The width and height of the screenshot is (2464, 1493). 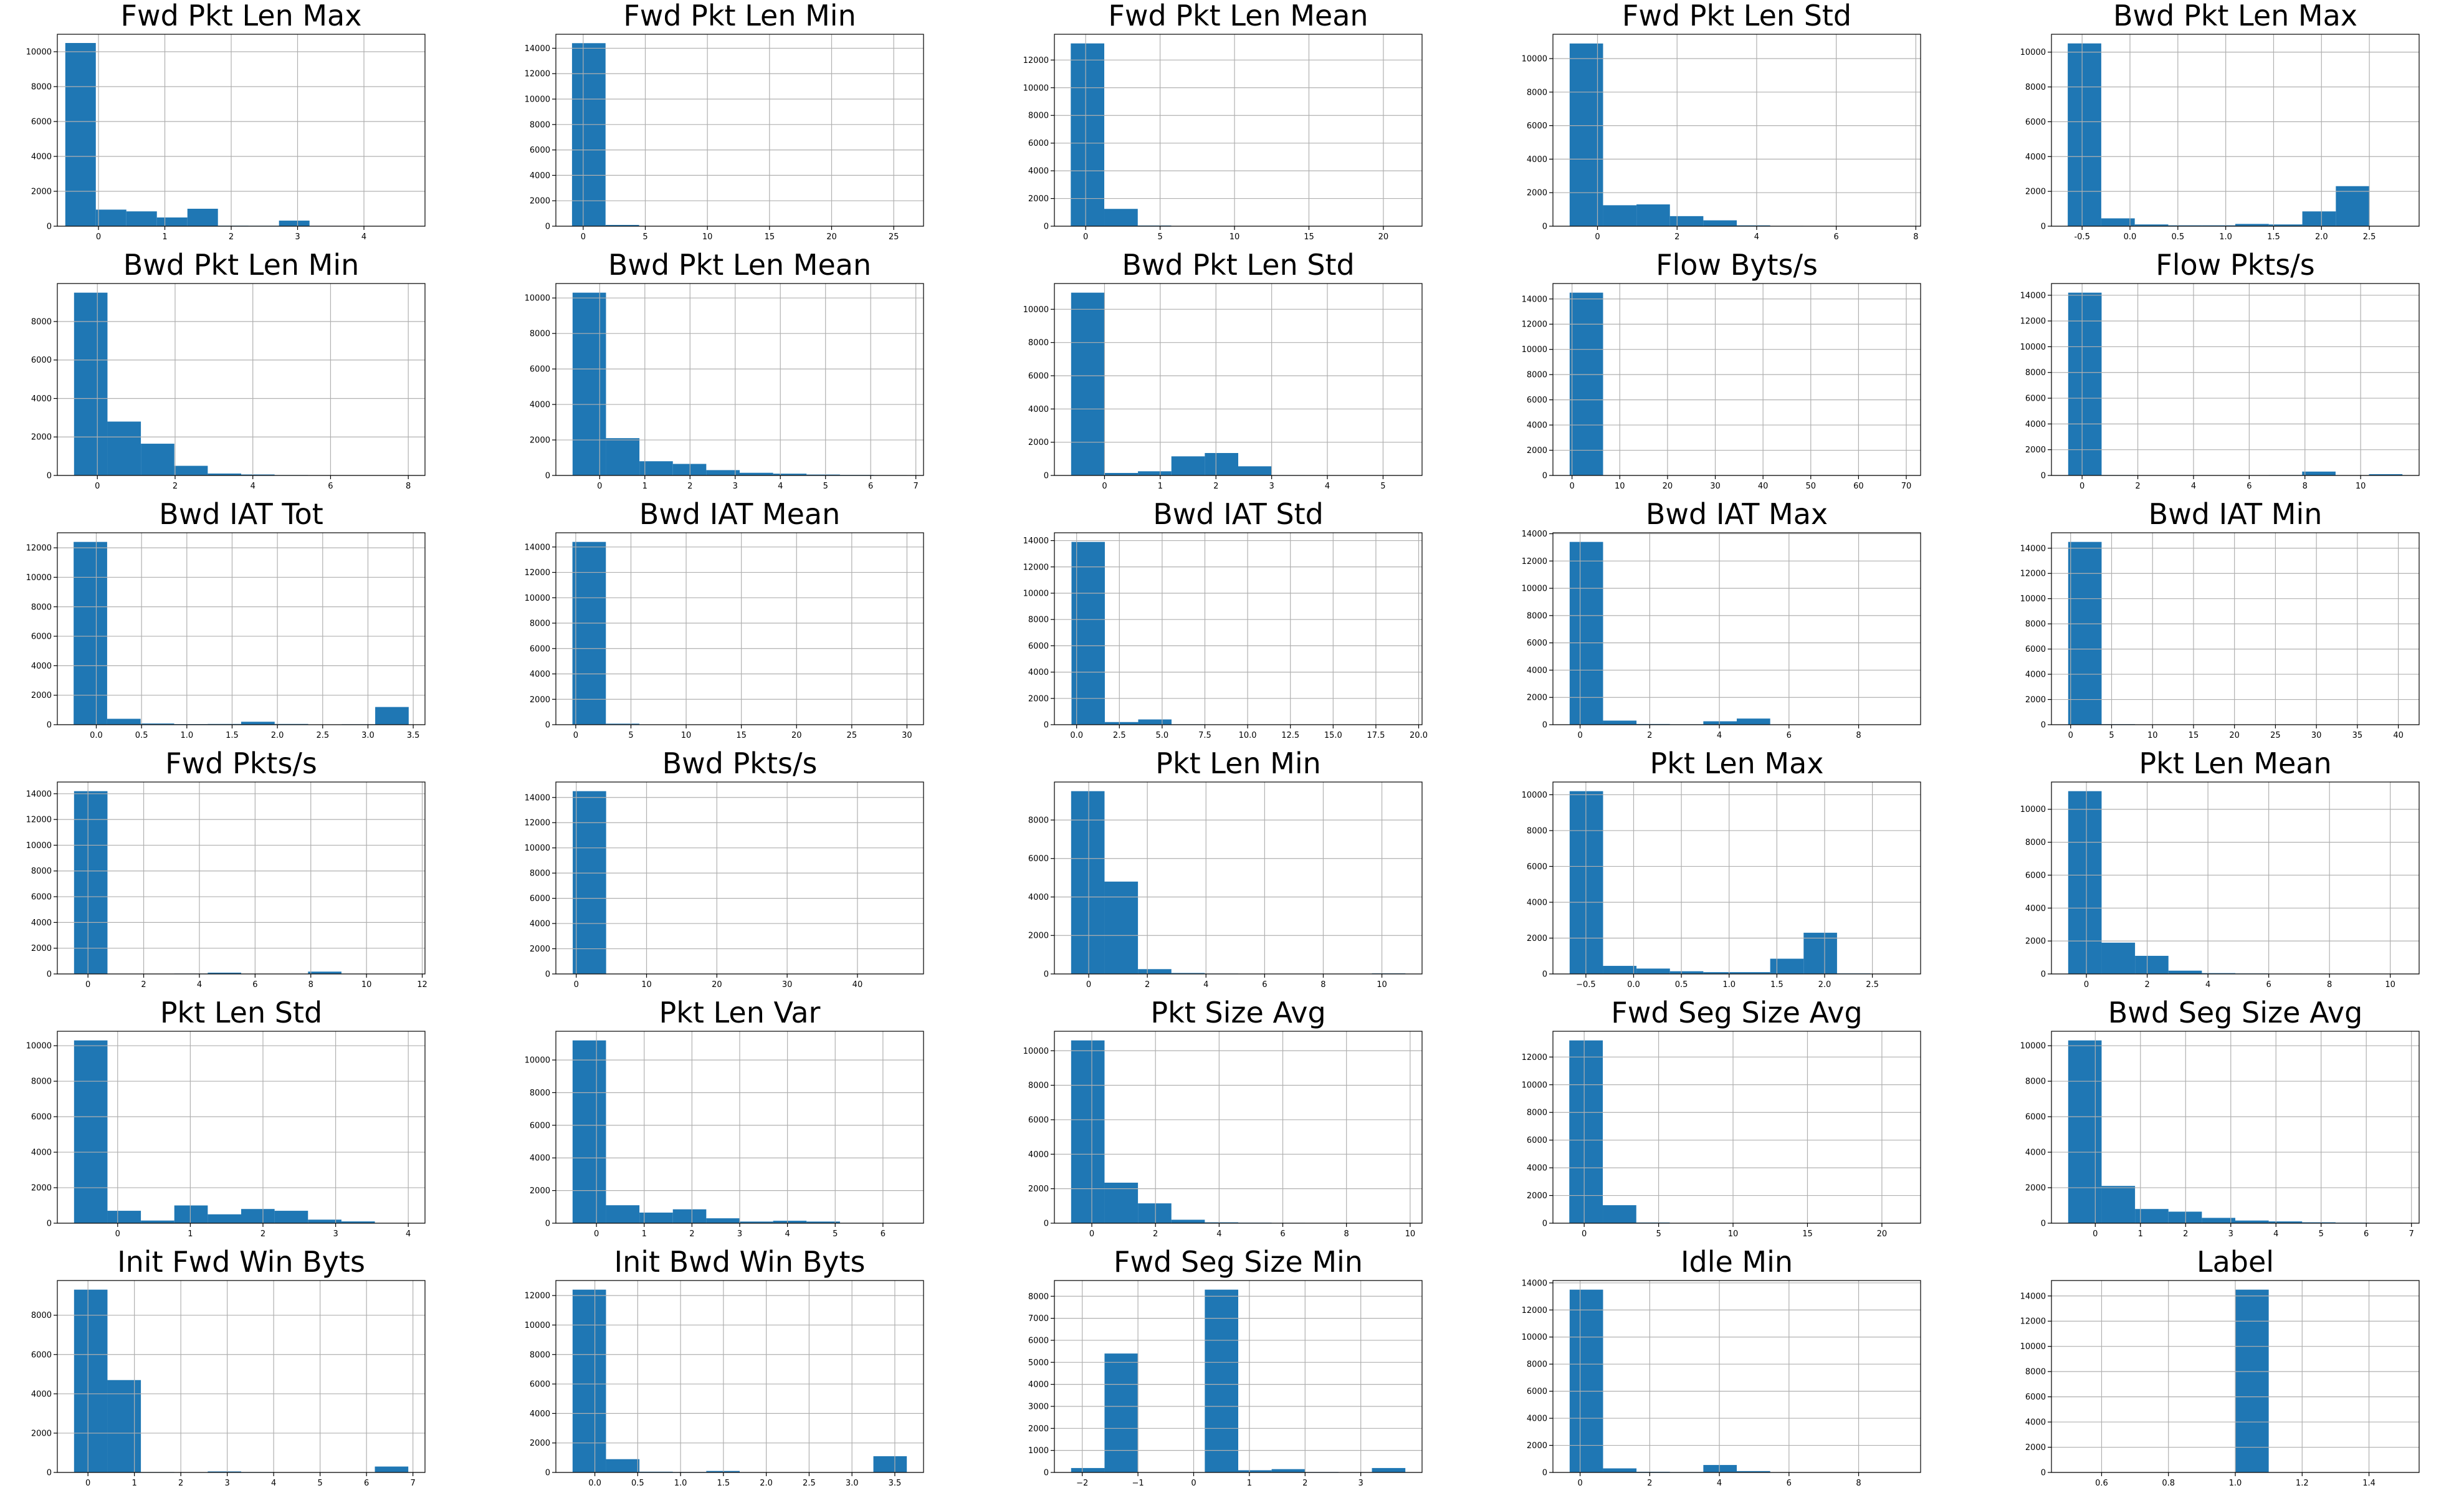 What do you see at coordinates (2177, 237) in the screenshot?
I see `x-tick-label: 0.5` at bounding box center [2177, 237].